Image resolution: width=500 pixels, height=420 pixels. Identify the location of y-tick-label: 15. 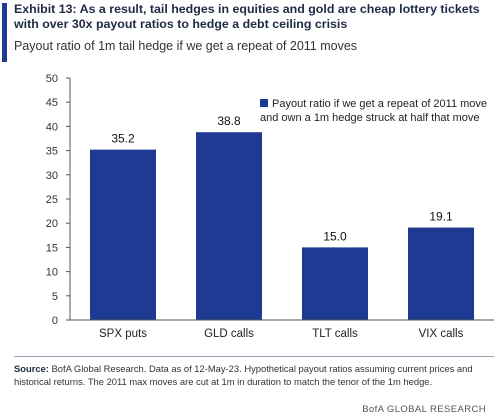
(52, 248).